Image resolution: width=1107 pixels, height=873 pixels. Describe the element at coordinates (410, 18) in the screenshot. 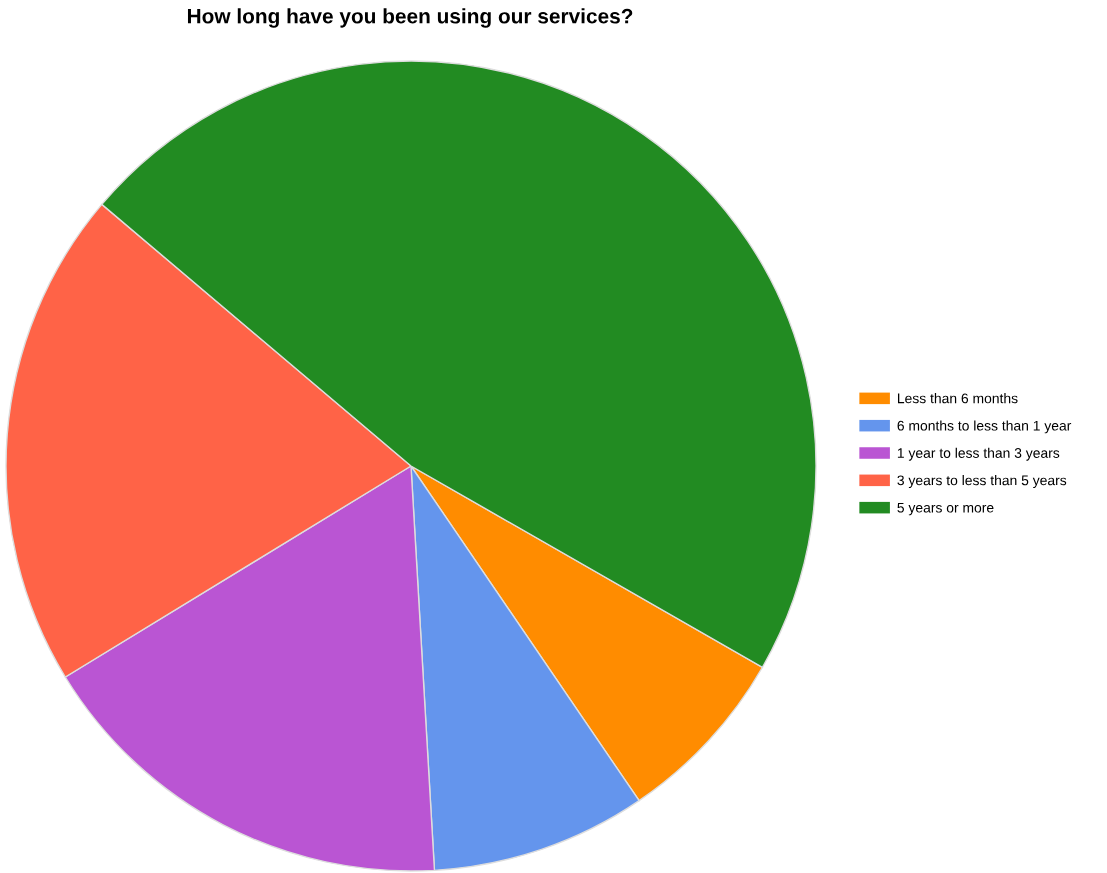

I see `chart-title: How long have you been using our services?` at that location.